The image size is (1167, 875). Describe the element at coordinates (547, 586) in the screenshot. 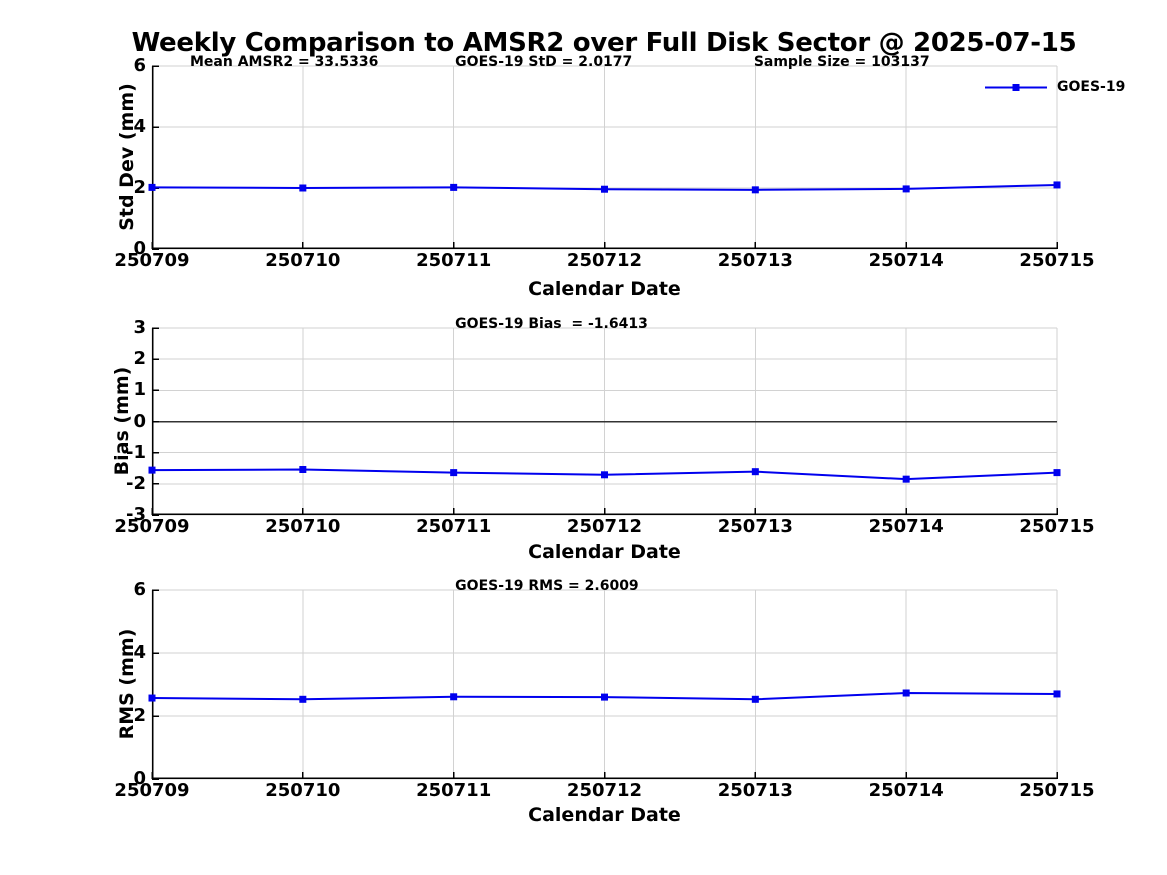

I see `stat-annotation: GOES-19 RMS = 2.6009` at that location.